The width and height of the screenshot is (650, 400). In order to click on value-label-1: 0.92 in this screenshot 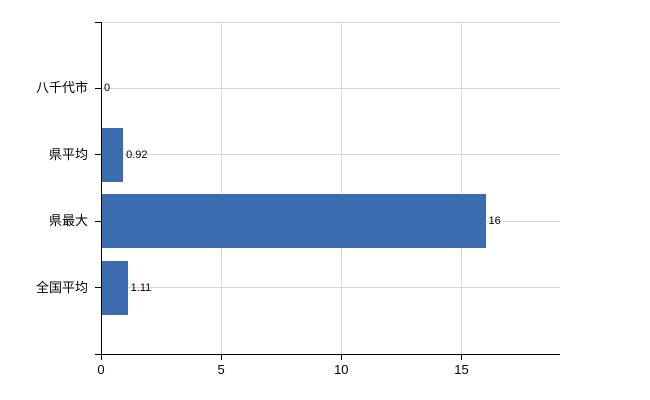, I will do `click(137, 154)`.